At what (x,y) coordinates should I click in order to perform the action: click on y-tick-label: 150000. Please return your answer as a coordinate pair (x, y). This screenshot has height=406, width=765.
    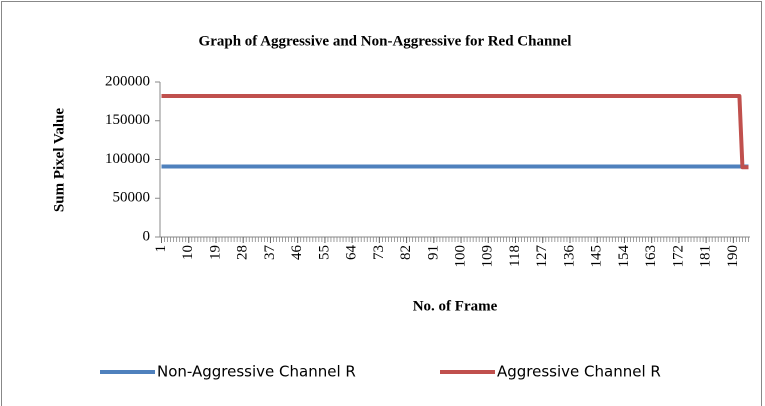
    Looking at the image, I should click on (127, 120).